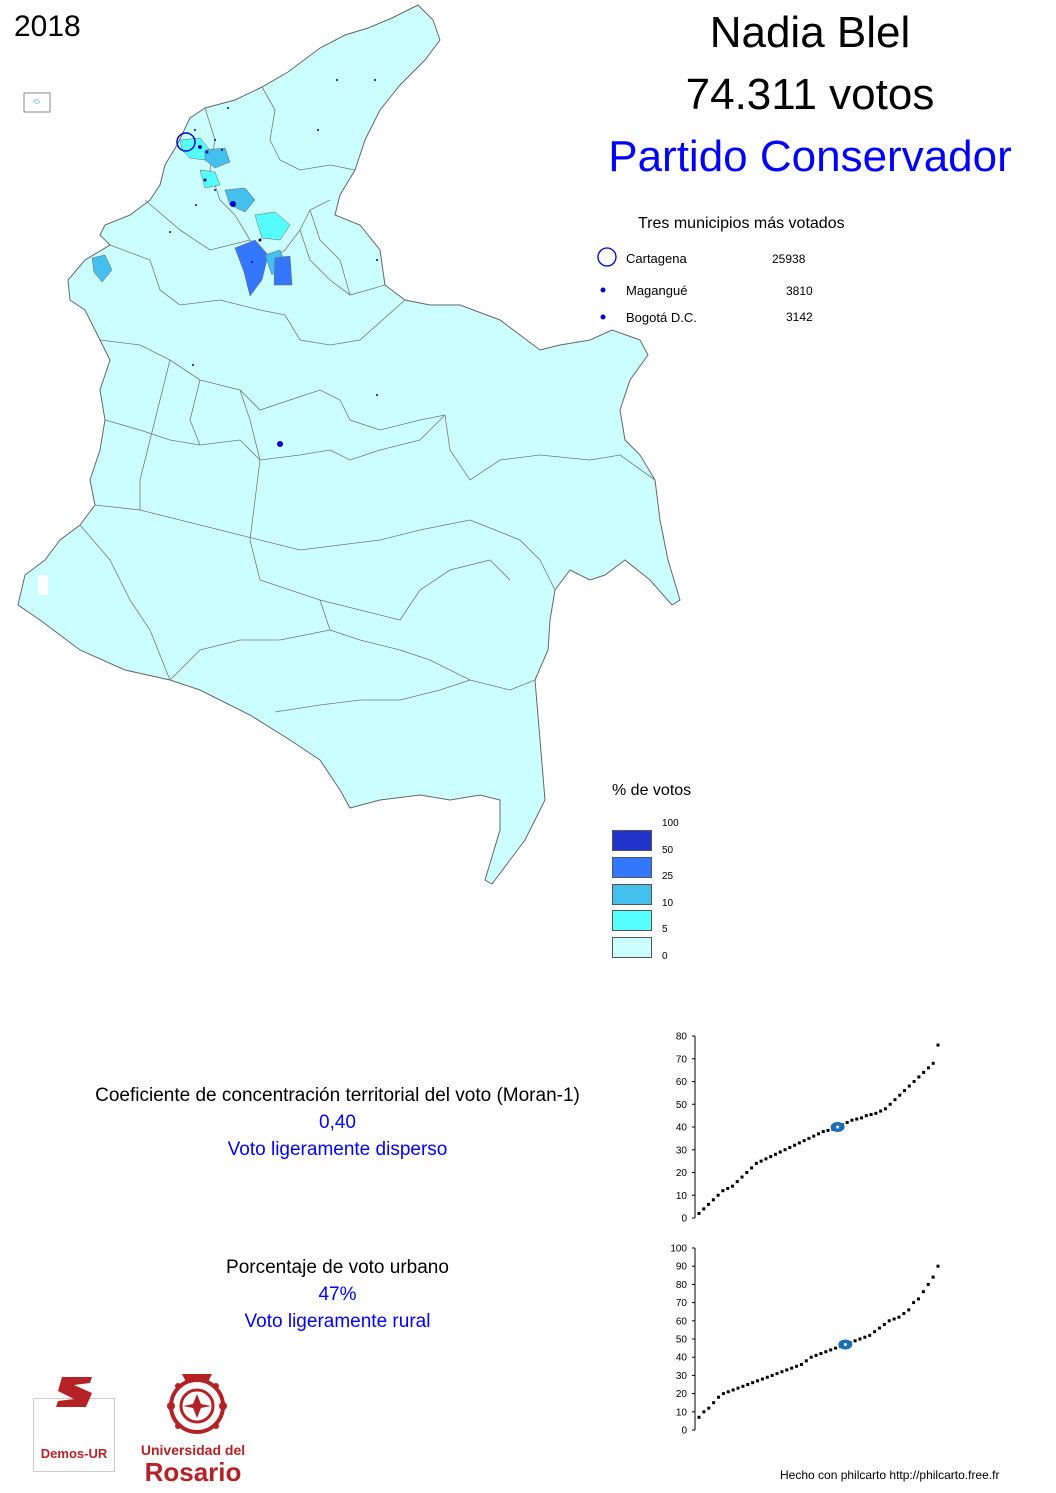 The width and height of the screenshot is (1056, 1493). I want to click on candidate-name: Nadia Blel, so click(810, 32).